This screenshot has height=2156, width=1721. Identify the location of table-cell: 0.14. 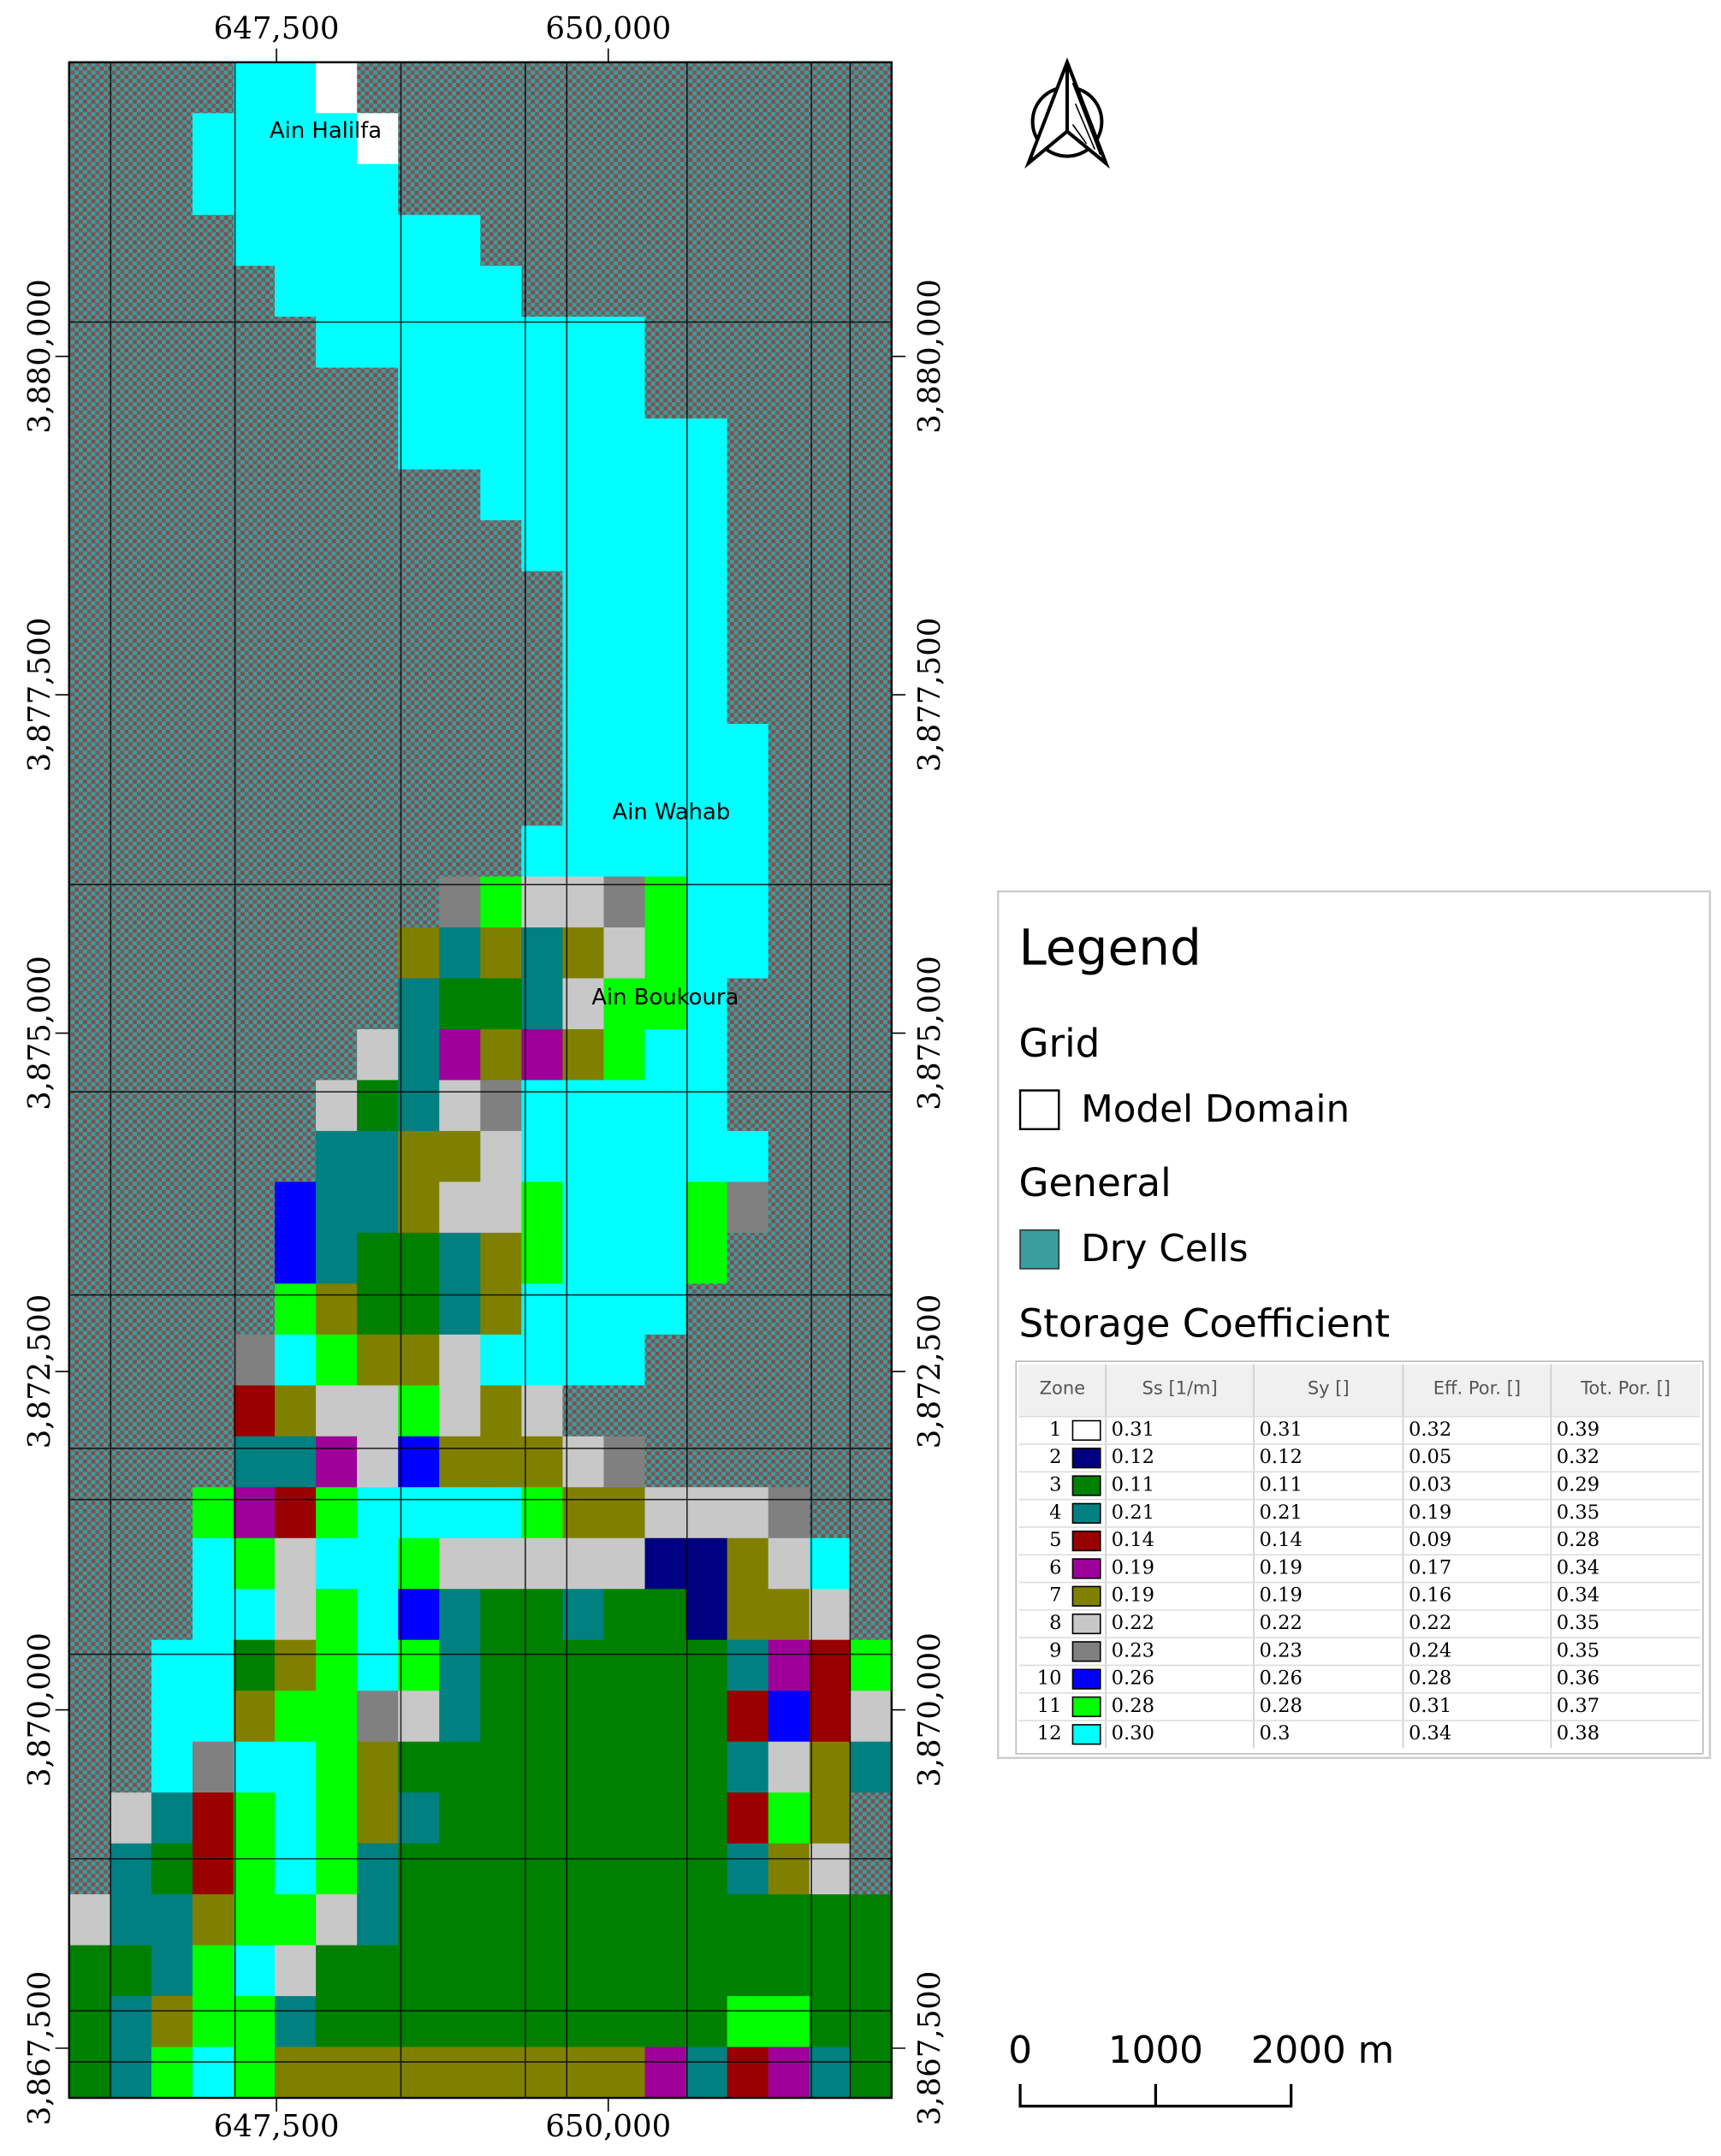
(1281, 1540).